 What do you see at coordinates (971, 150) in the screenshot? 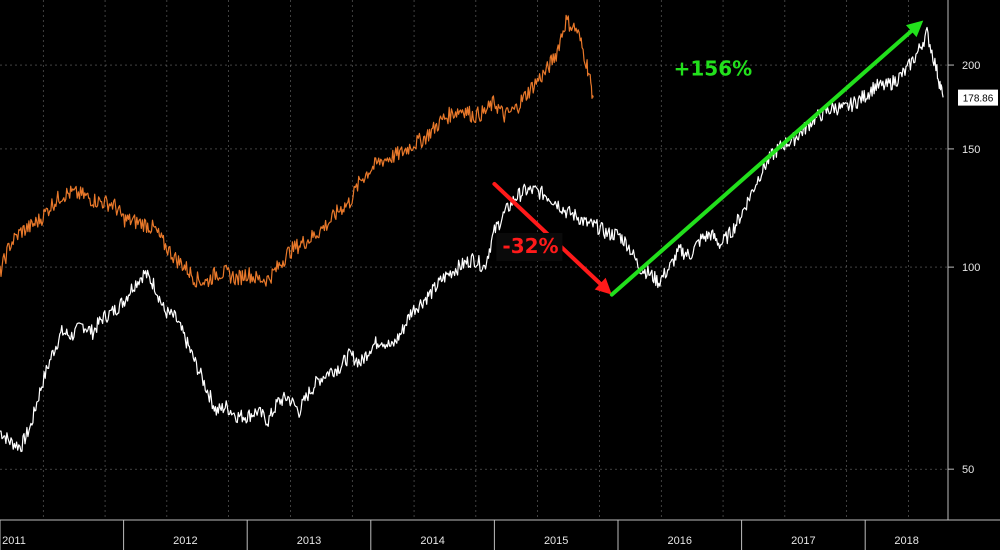
I see `y-tick-label: 150` at bounding box center [971, 150].